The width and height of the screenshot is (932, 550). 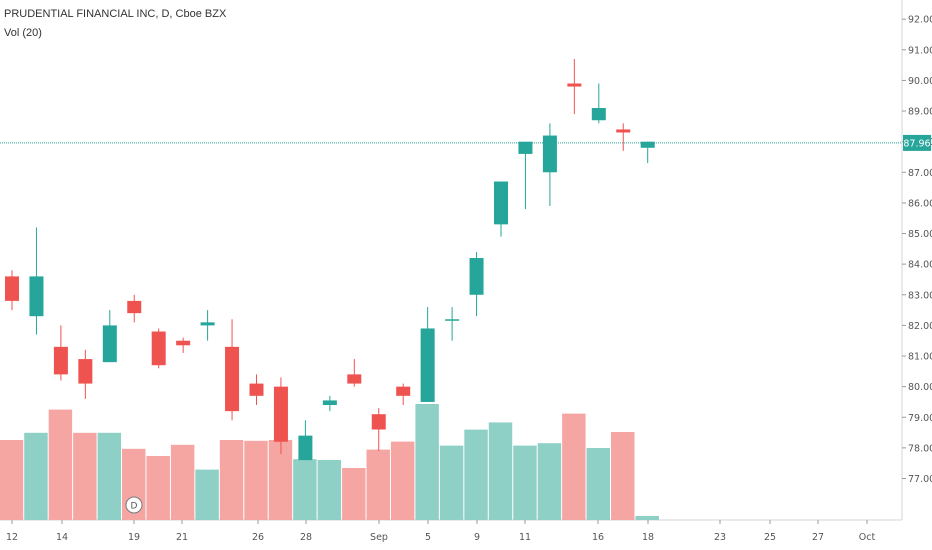 I want to click on price-tick-label: 91.00, so click(x=920, y=50).